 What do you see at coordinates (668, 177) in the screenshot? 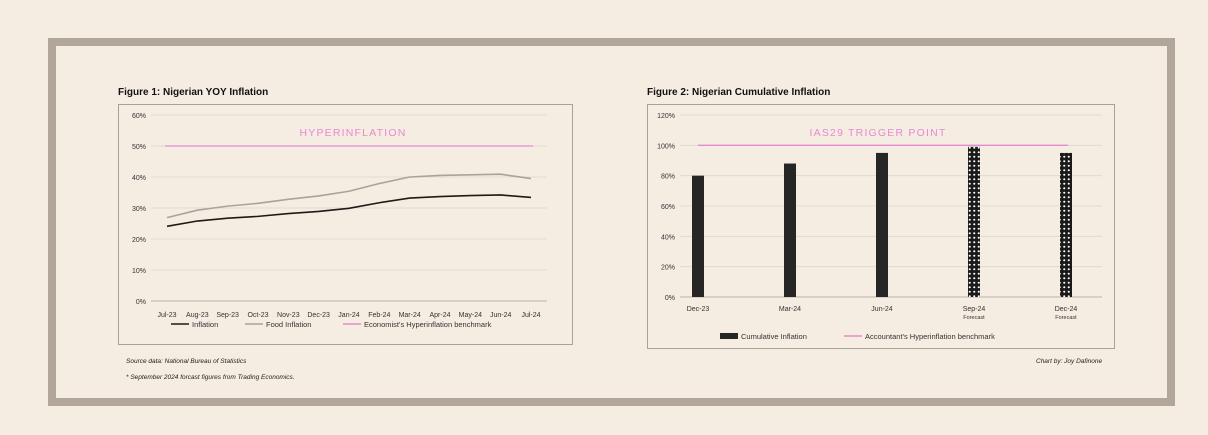
I see `y-tick-label: 80%` at bounding box center [668, 177].